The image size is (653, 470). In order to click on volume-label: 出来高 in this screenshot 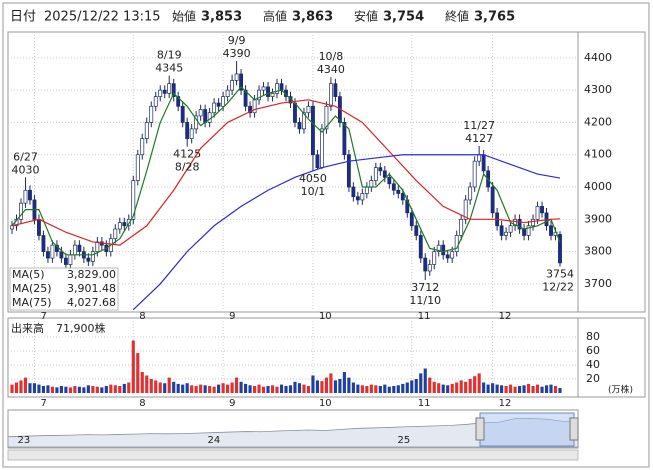, I will do `click(27, 328)`.